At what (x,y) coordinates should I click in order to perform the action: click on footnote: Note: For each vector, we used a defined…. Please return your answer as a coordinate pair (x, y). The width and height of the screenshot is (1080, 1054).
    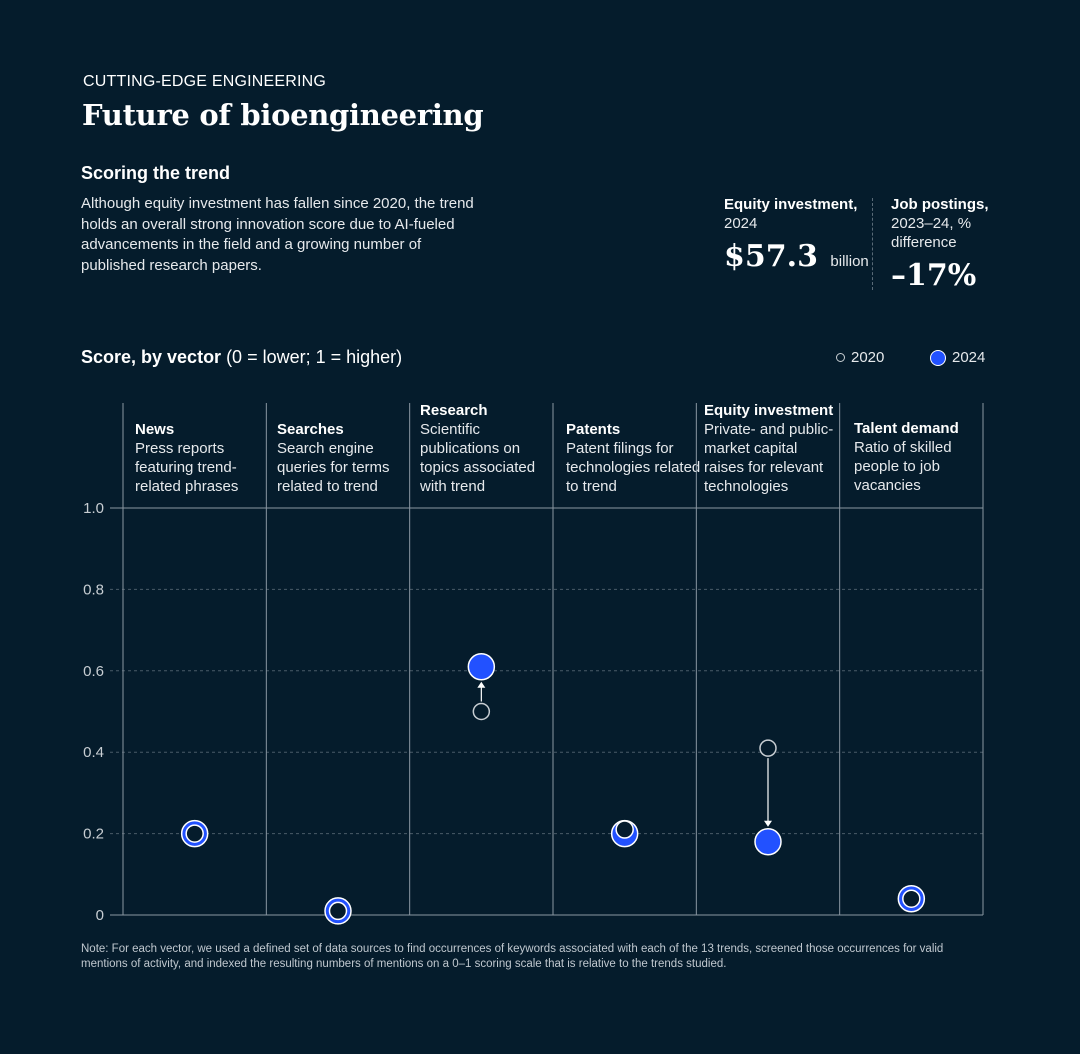
    Looking at the image, I should click on (512, 956).